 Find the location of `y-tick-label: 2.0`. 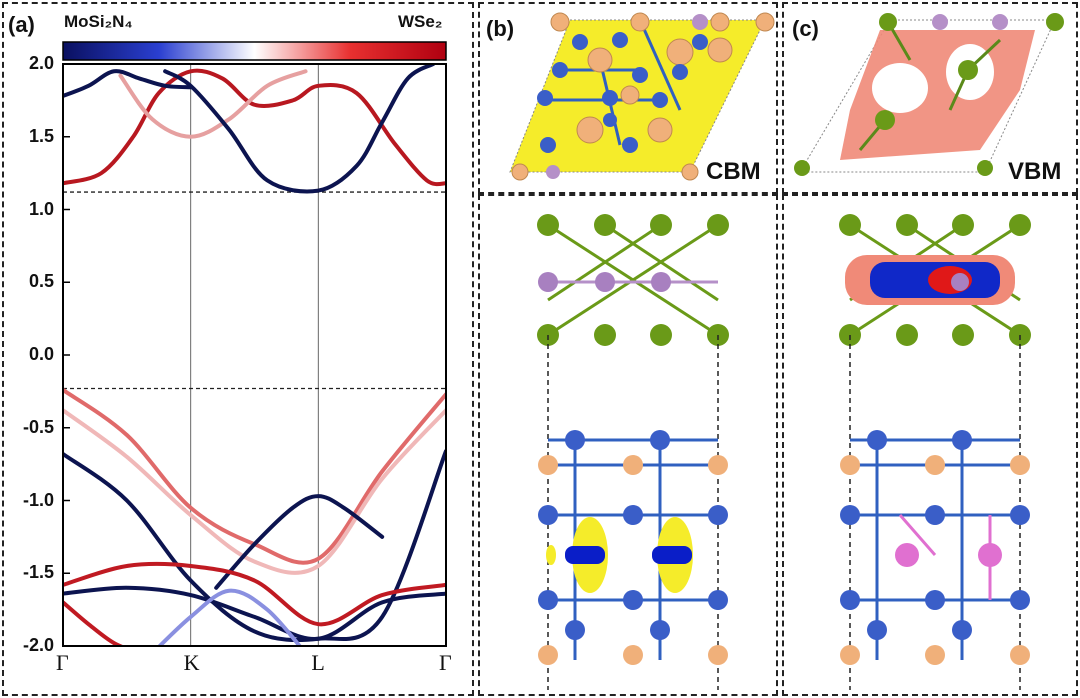

y-tick-label: 2.0 is located at coordinates (41, 63).